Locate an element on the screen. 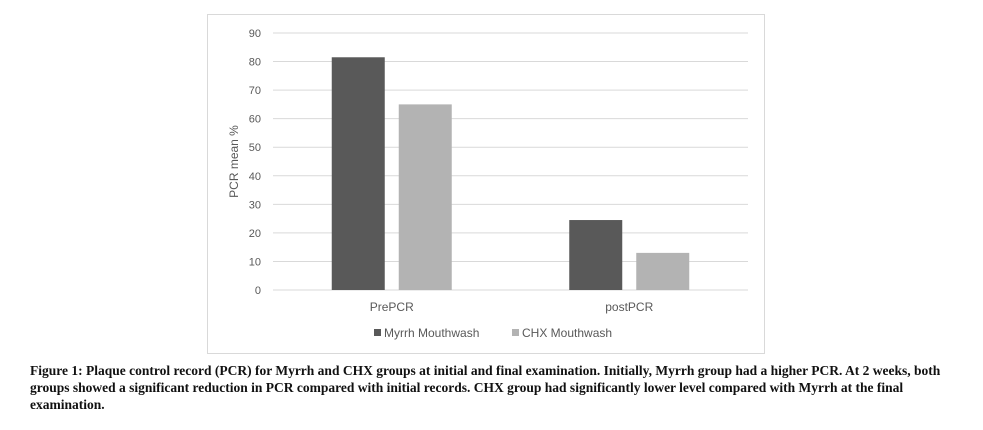  y-tick-label: 50 is located at coordinates (255, 148).